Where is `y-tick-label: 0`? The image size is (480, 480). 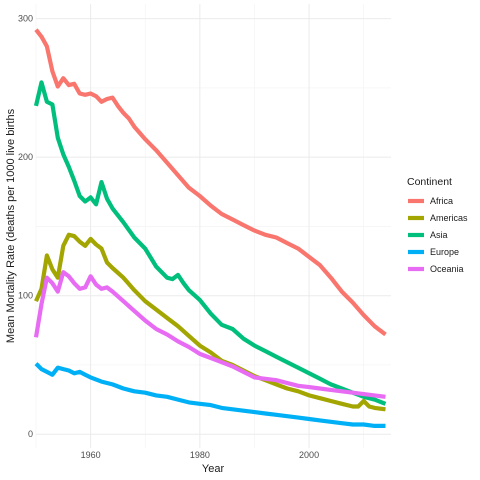
y-tick-label: 0 is located at coordinates (30, 434).